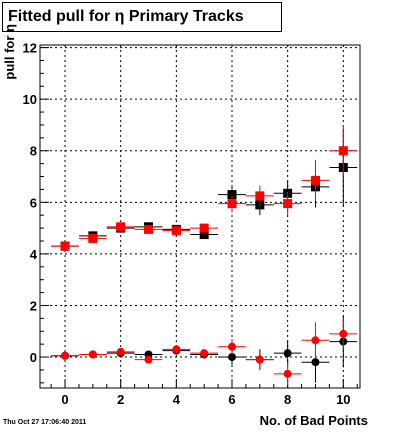 The height and width of the screenshot is (433, 400). What do you see at coordinates (313, 420) in the screenshot?
I see `x-axis-label: No. of Bad Points` at bounding box center [313, 420].